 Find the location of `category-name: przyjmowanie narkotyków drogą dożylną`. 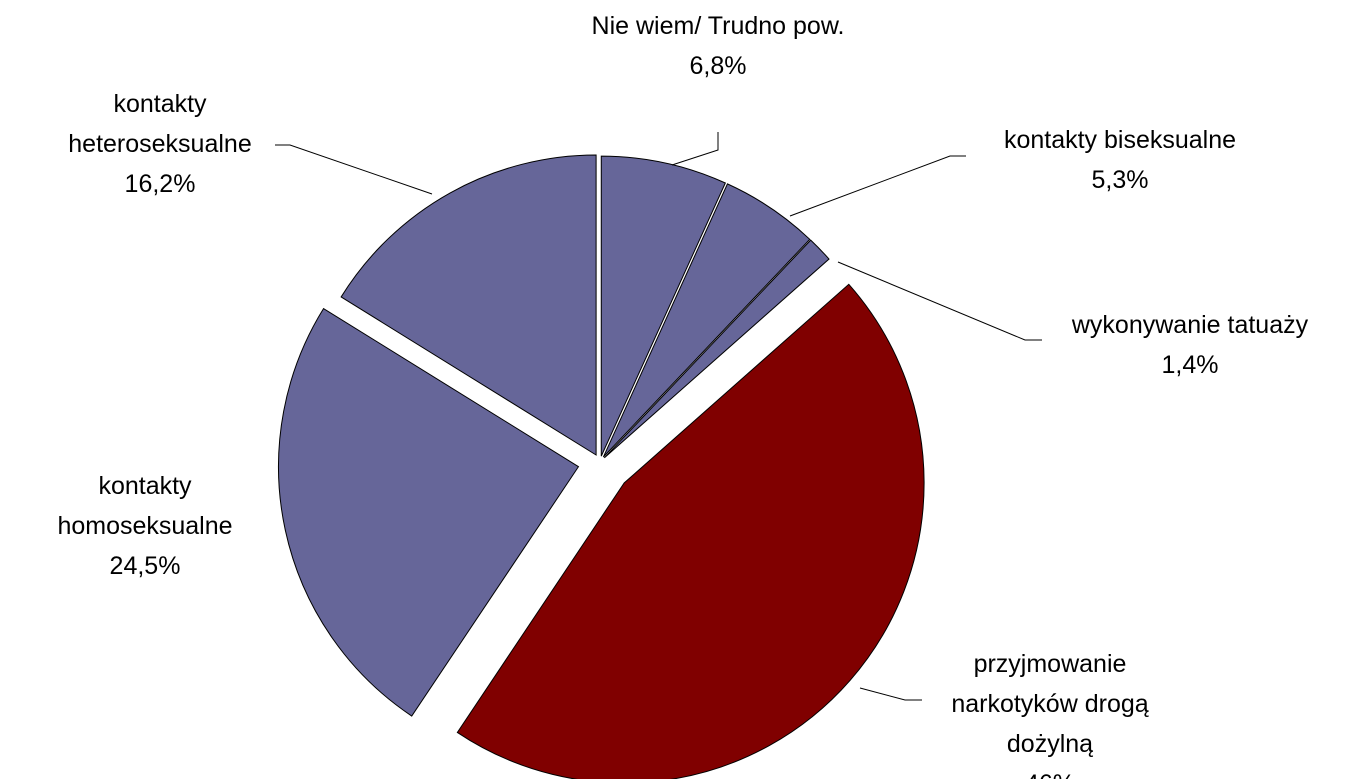

category-name: przyjmowanie narkotyków drogą dożylną is located at coordinates (1050, 704).